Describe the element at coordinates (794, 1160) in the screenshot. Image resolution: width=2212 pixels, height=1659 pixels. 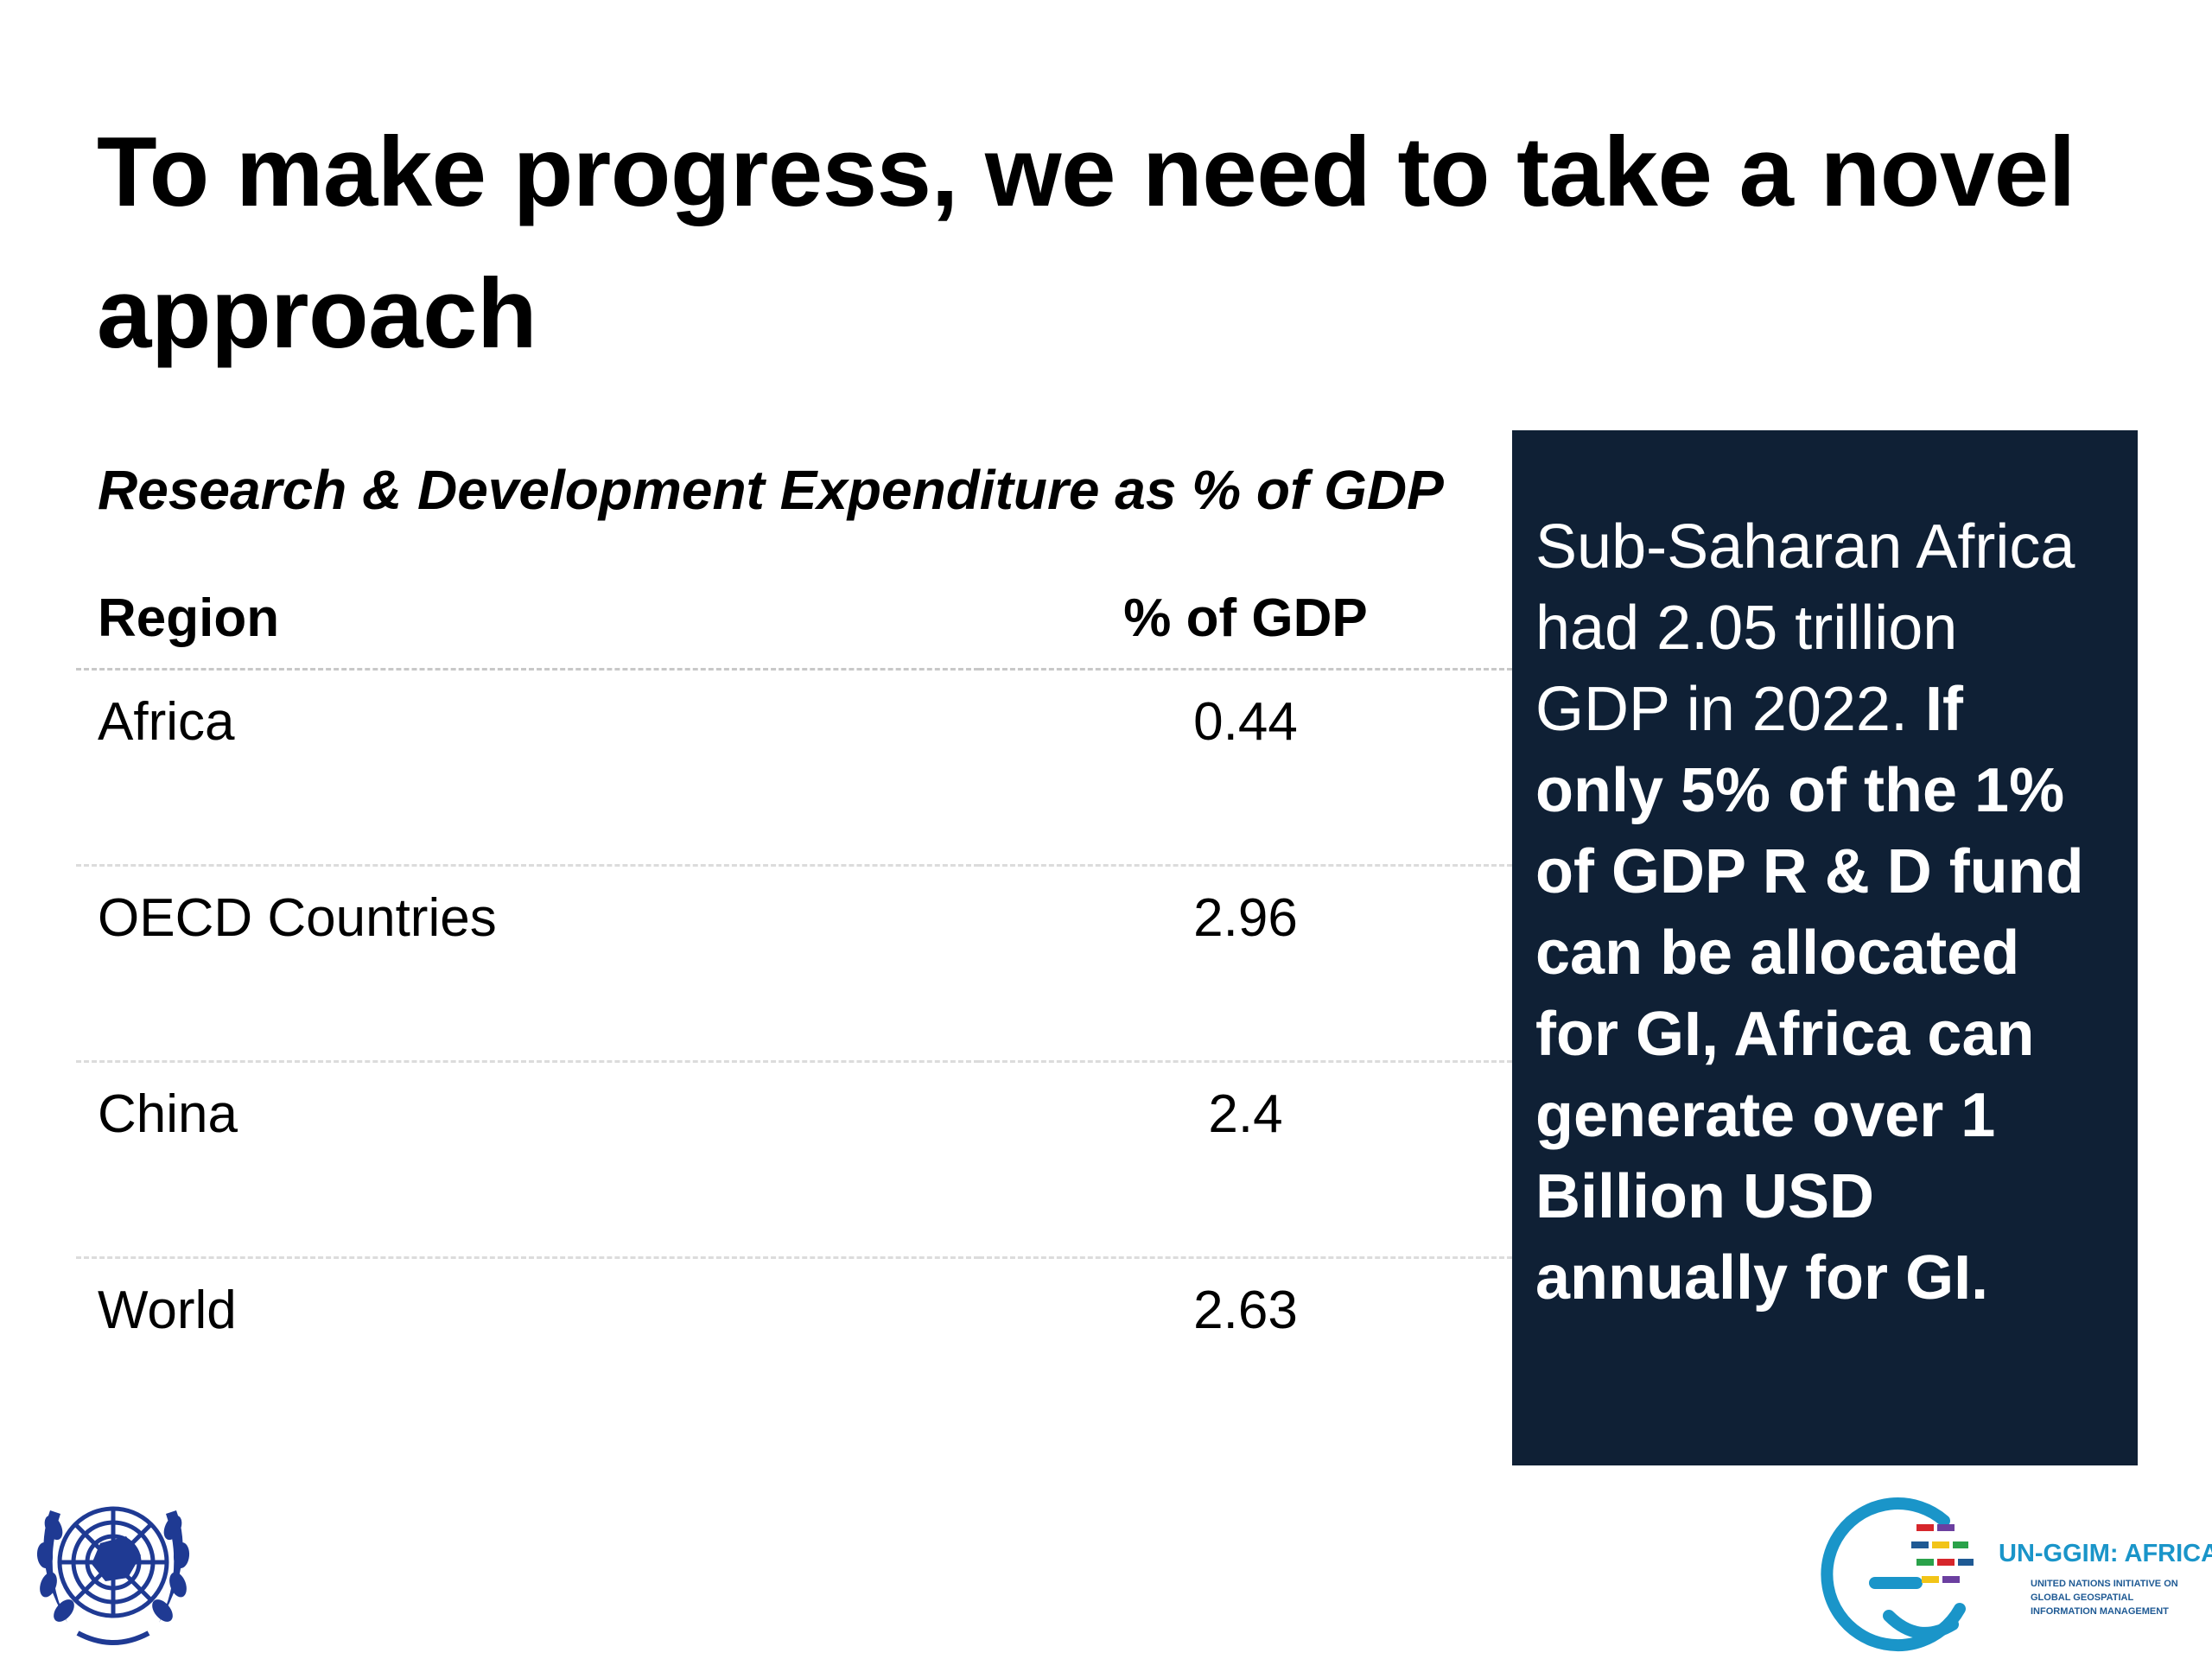
I see `table-row: China 2.4` at that location.